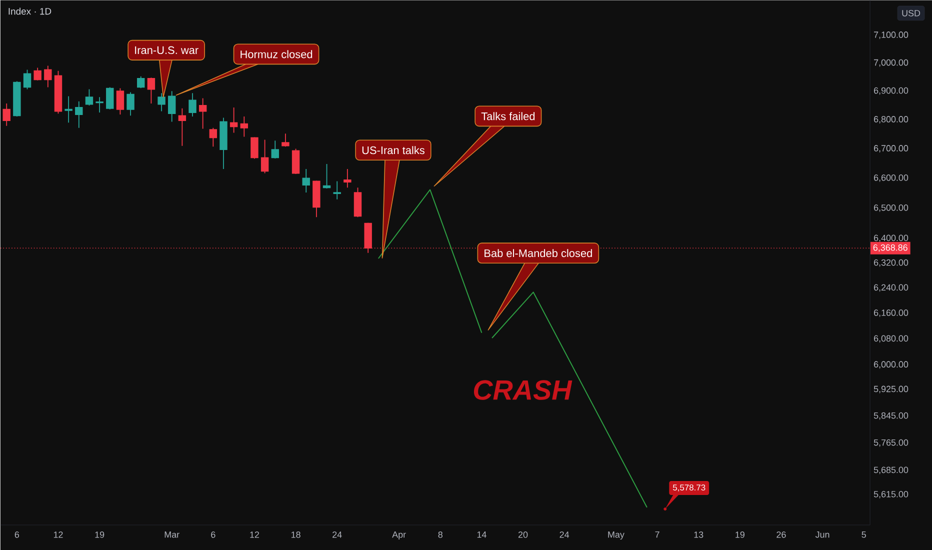  Describe the element at coordinates (891, 339) in the screenshot. I see `y-tick-label: 6,080.00` at that location.